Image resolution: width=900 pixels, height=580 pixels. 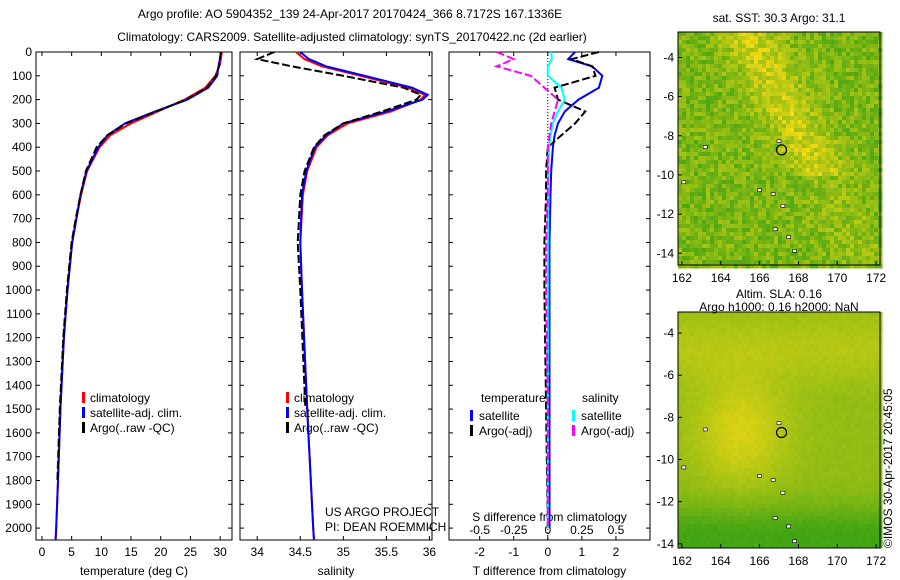 I want to click on y-tick-label: 0, so click(x=28, y=52).